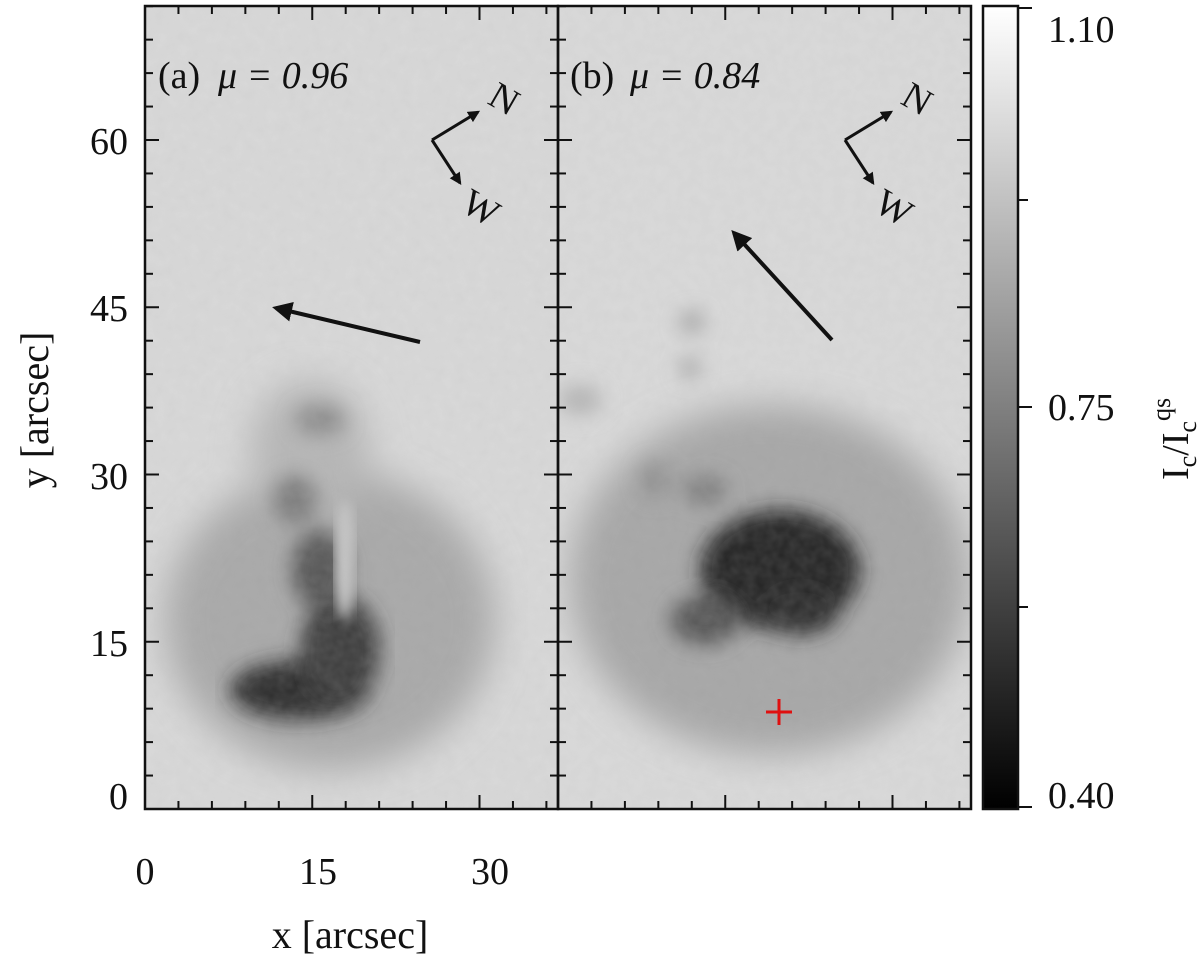 This screenshot has width=1200, height=965. Describe the element at coordinates (282, 76) in the screenshot. I see `panel-a-mu: μ = 0.96` at that location.